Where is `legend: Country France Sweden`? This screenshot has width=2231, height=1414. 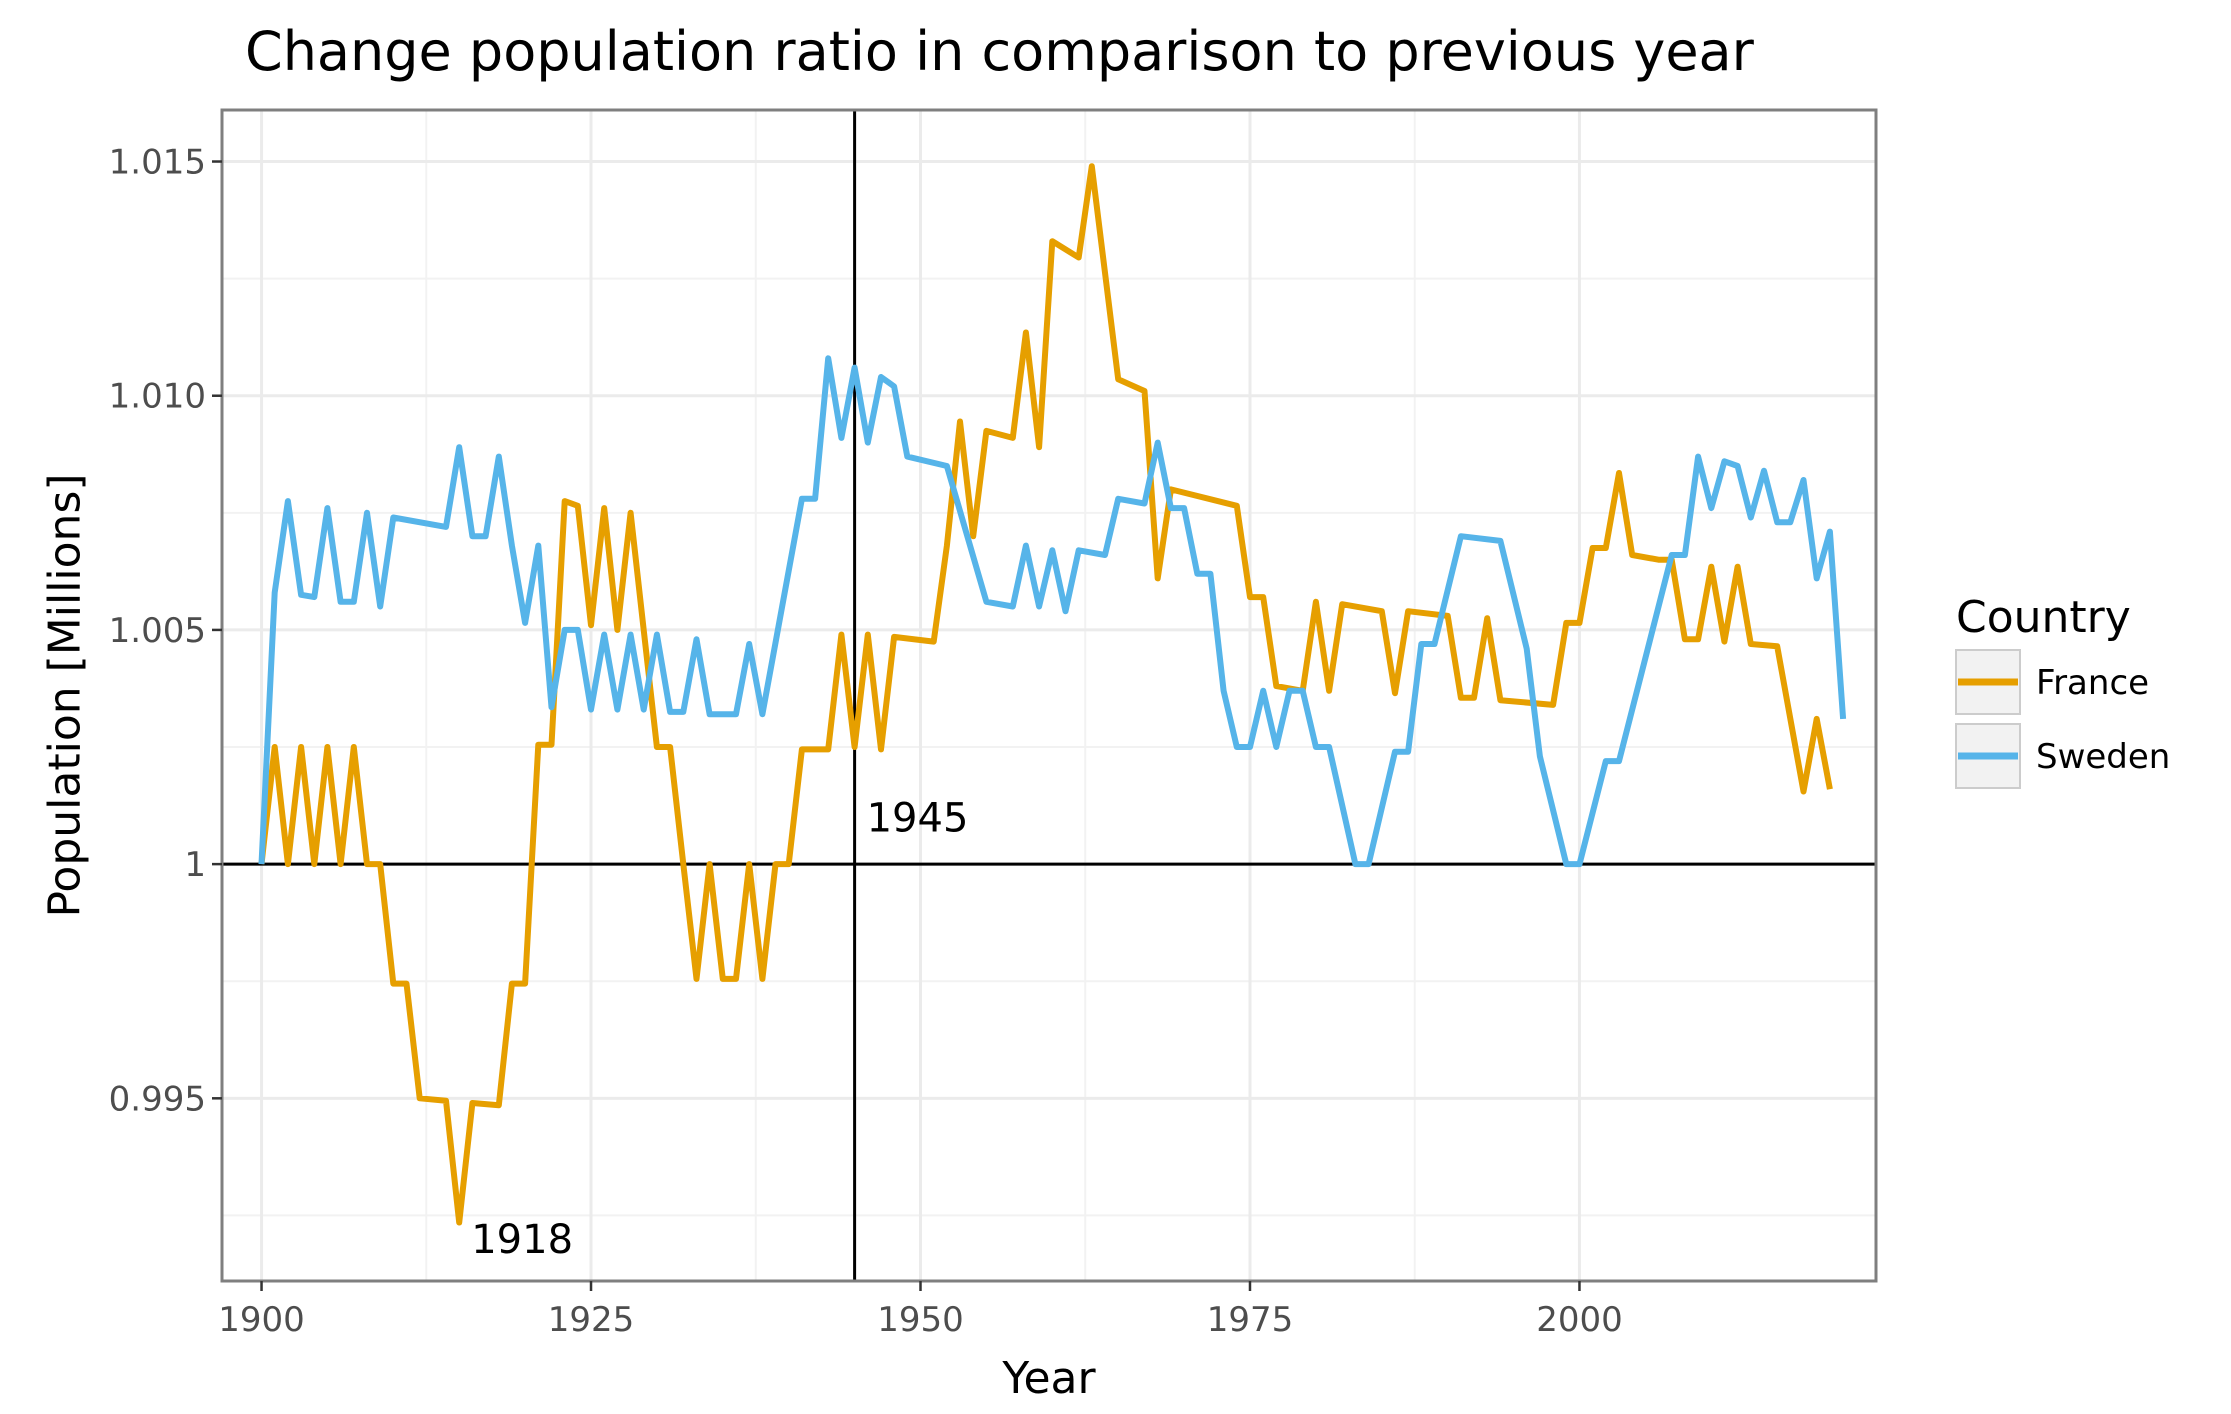
legend: Country France Sweden is located at coordinates (2062, 690).